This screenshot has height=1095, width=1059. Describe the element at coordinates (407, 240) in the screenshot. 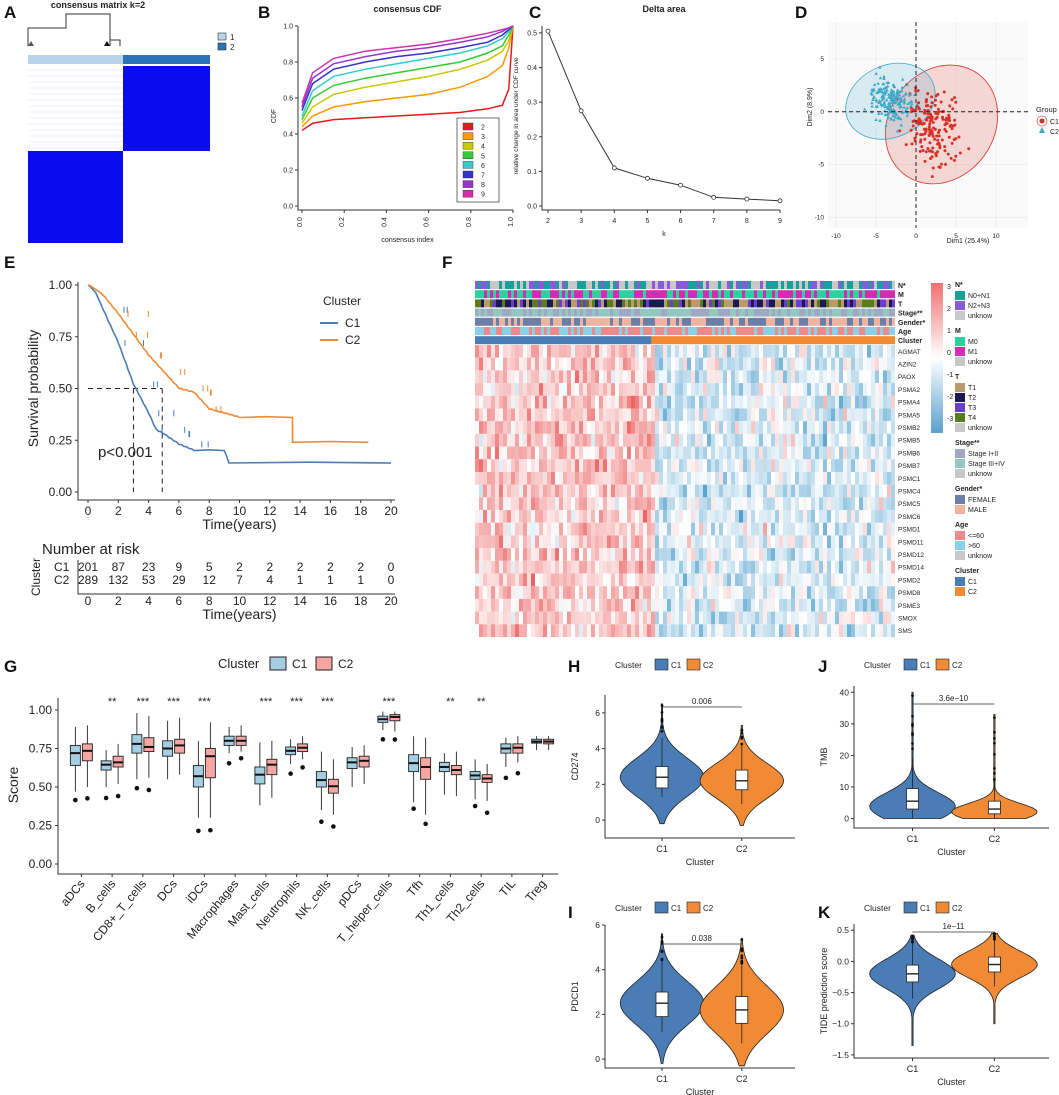

I see `b-xlabel: consensus index` at that location.